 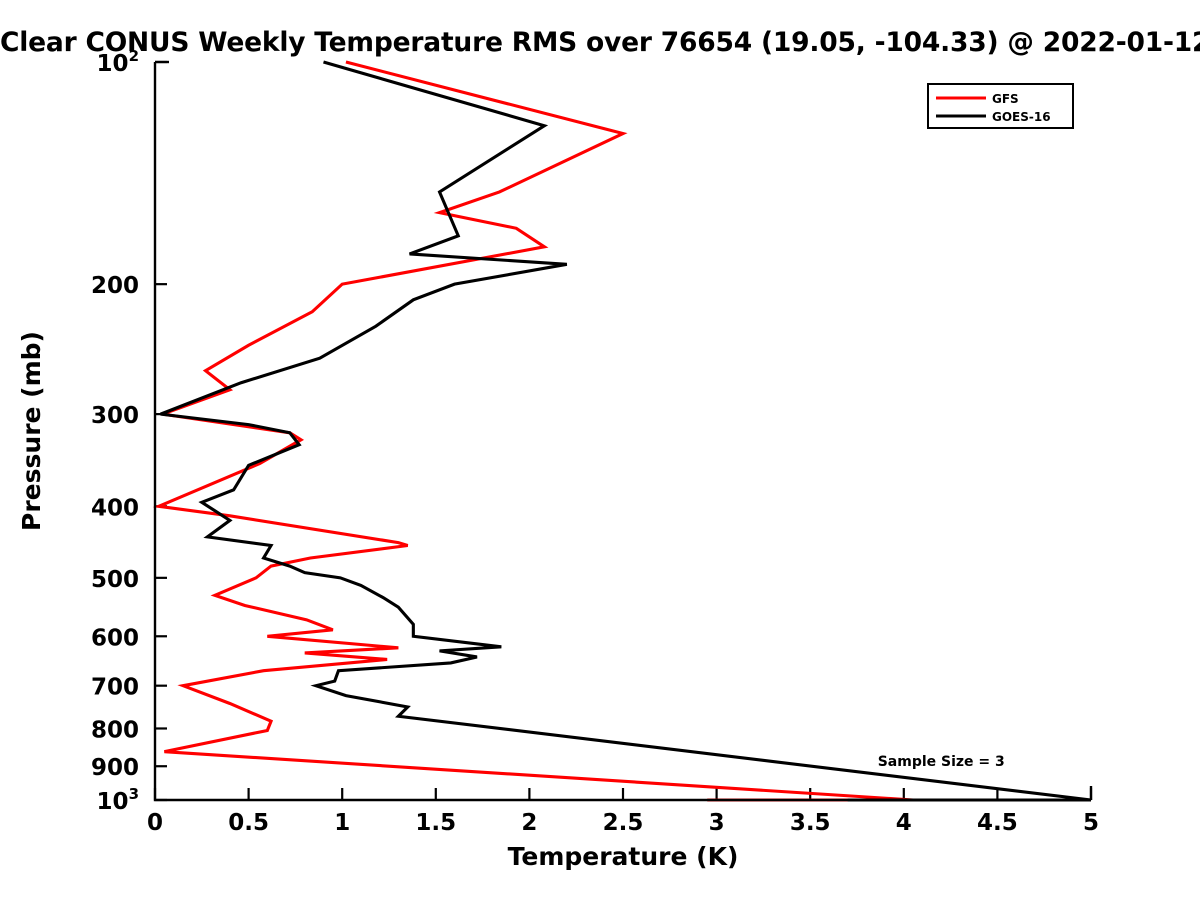 What do you see at coordinates (717, 823) in the screenshot?
I see `x-tick-label: 3` at bounding box center [717, 823].